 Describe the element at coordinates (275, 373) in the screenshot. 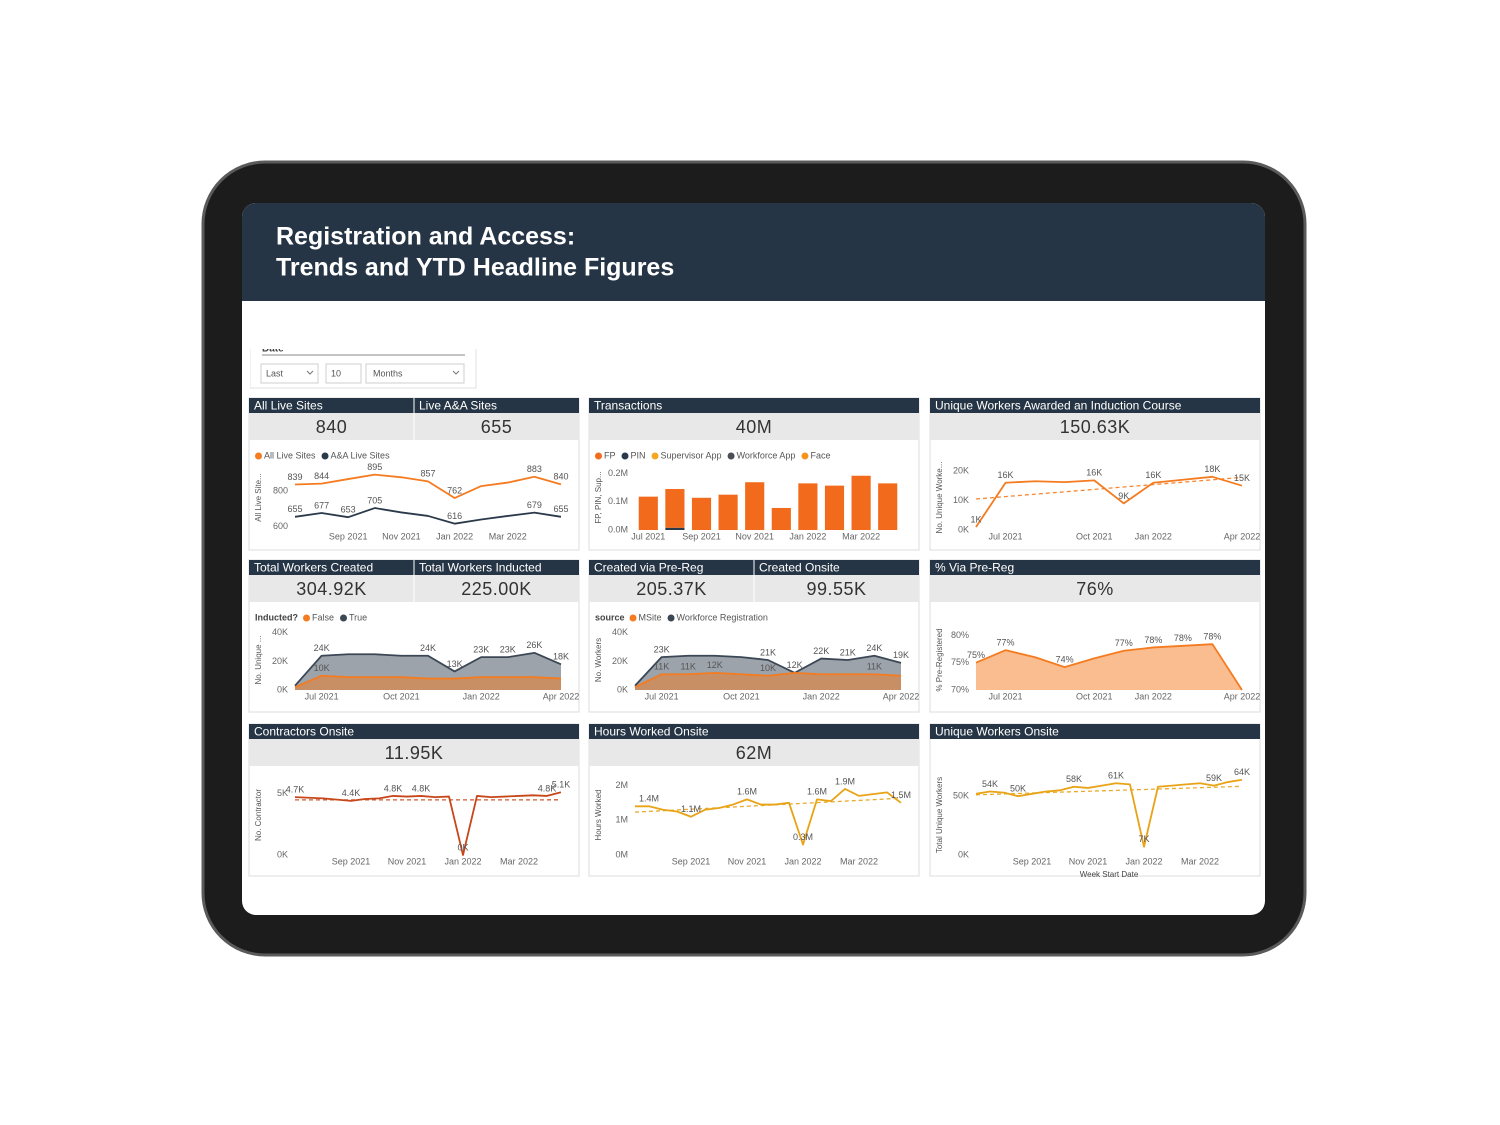

I see `dropdown-text: Last` at that location.